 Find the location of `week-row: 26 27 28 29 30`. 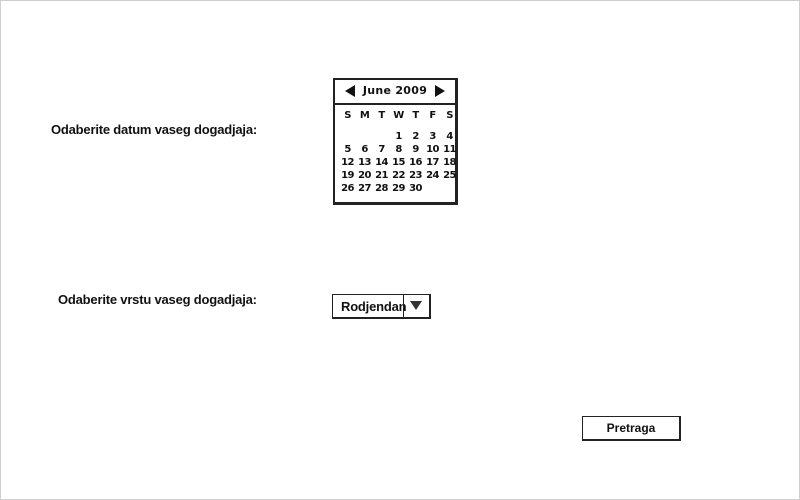

week-row: 26 27 28 29 30 is located at coordinates (398, 188).